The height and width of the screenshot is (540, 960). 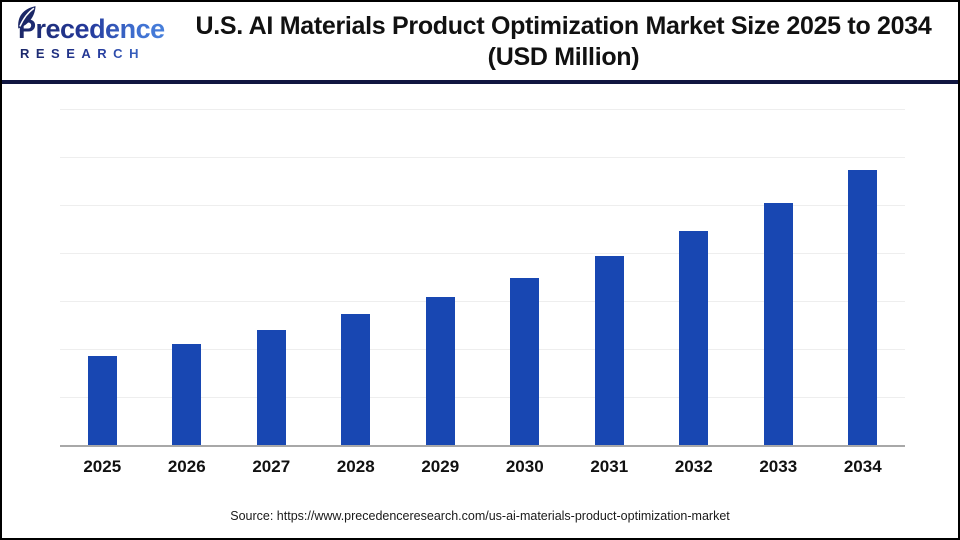 What do you see at coordinates (356, 379) in the screenshot?
I see `bar-2028` at bounding box center [356, 379].